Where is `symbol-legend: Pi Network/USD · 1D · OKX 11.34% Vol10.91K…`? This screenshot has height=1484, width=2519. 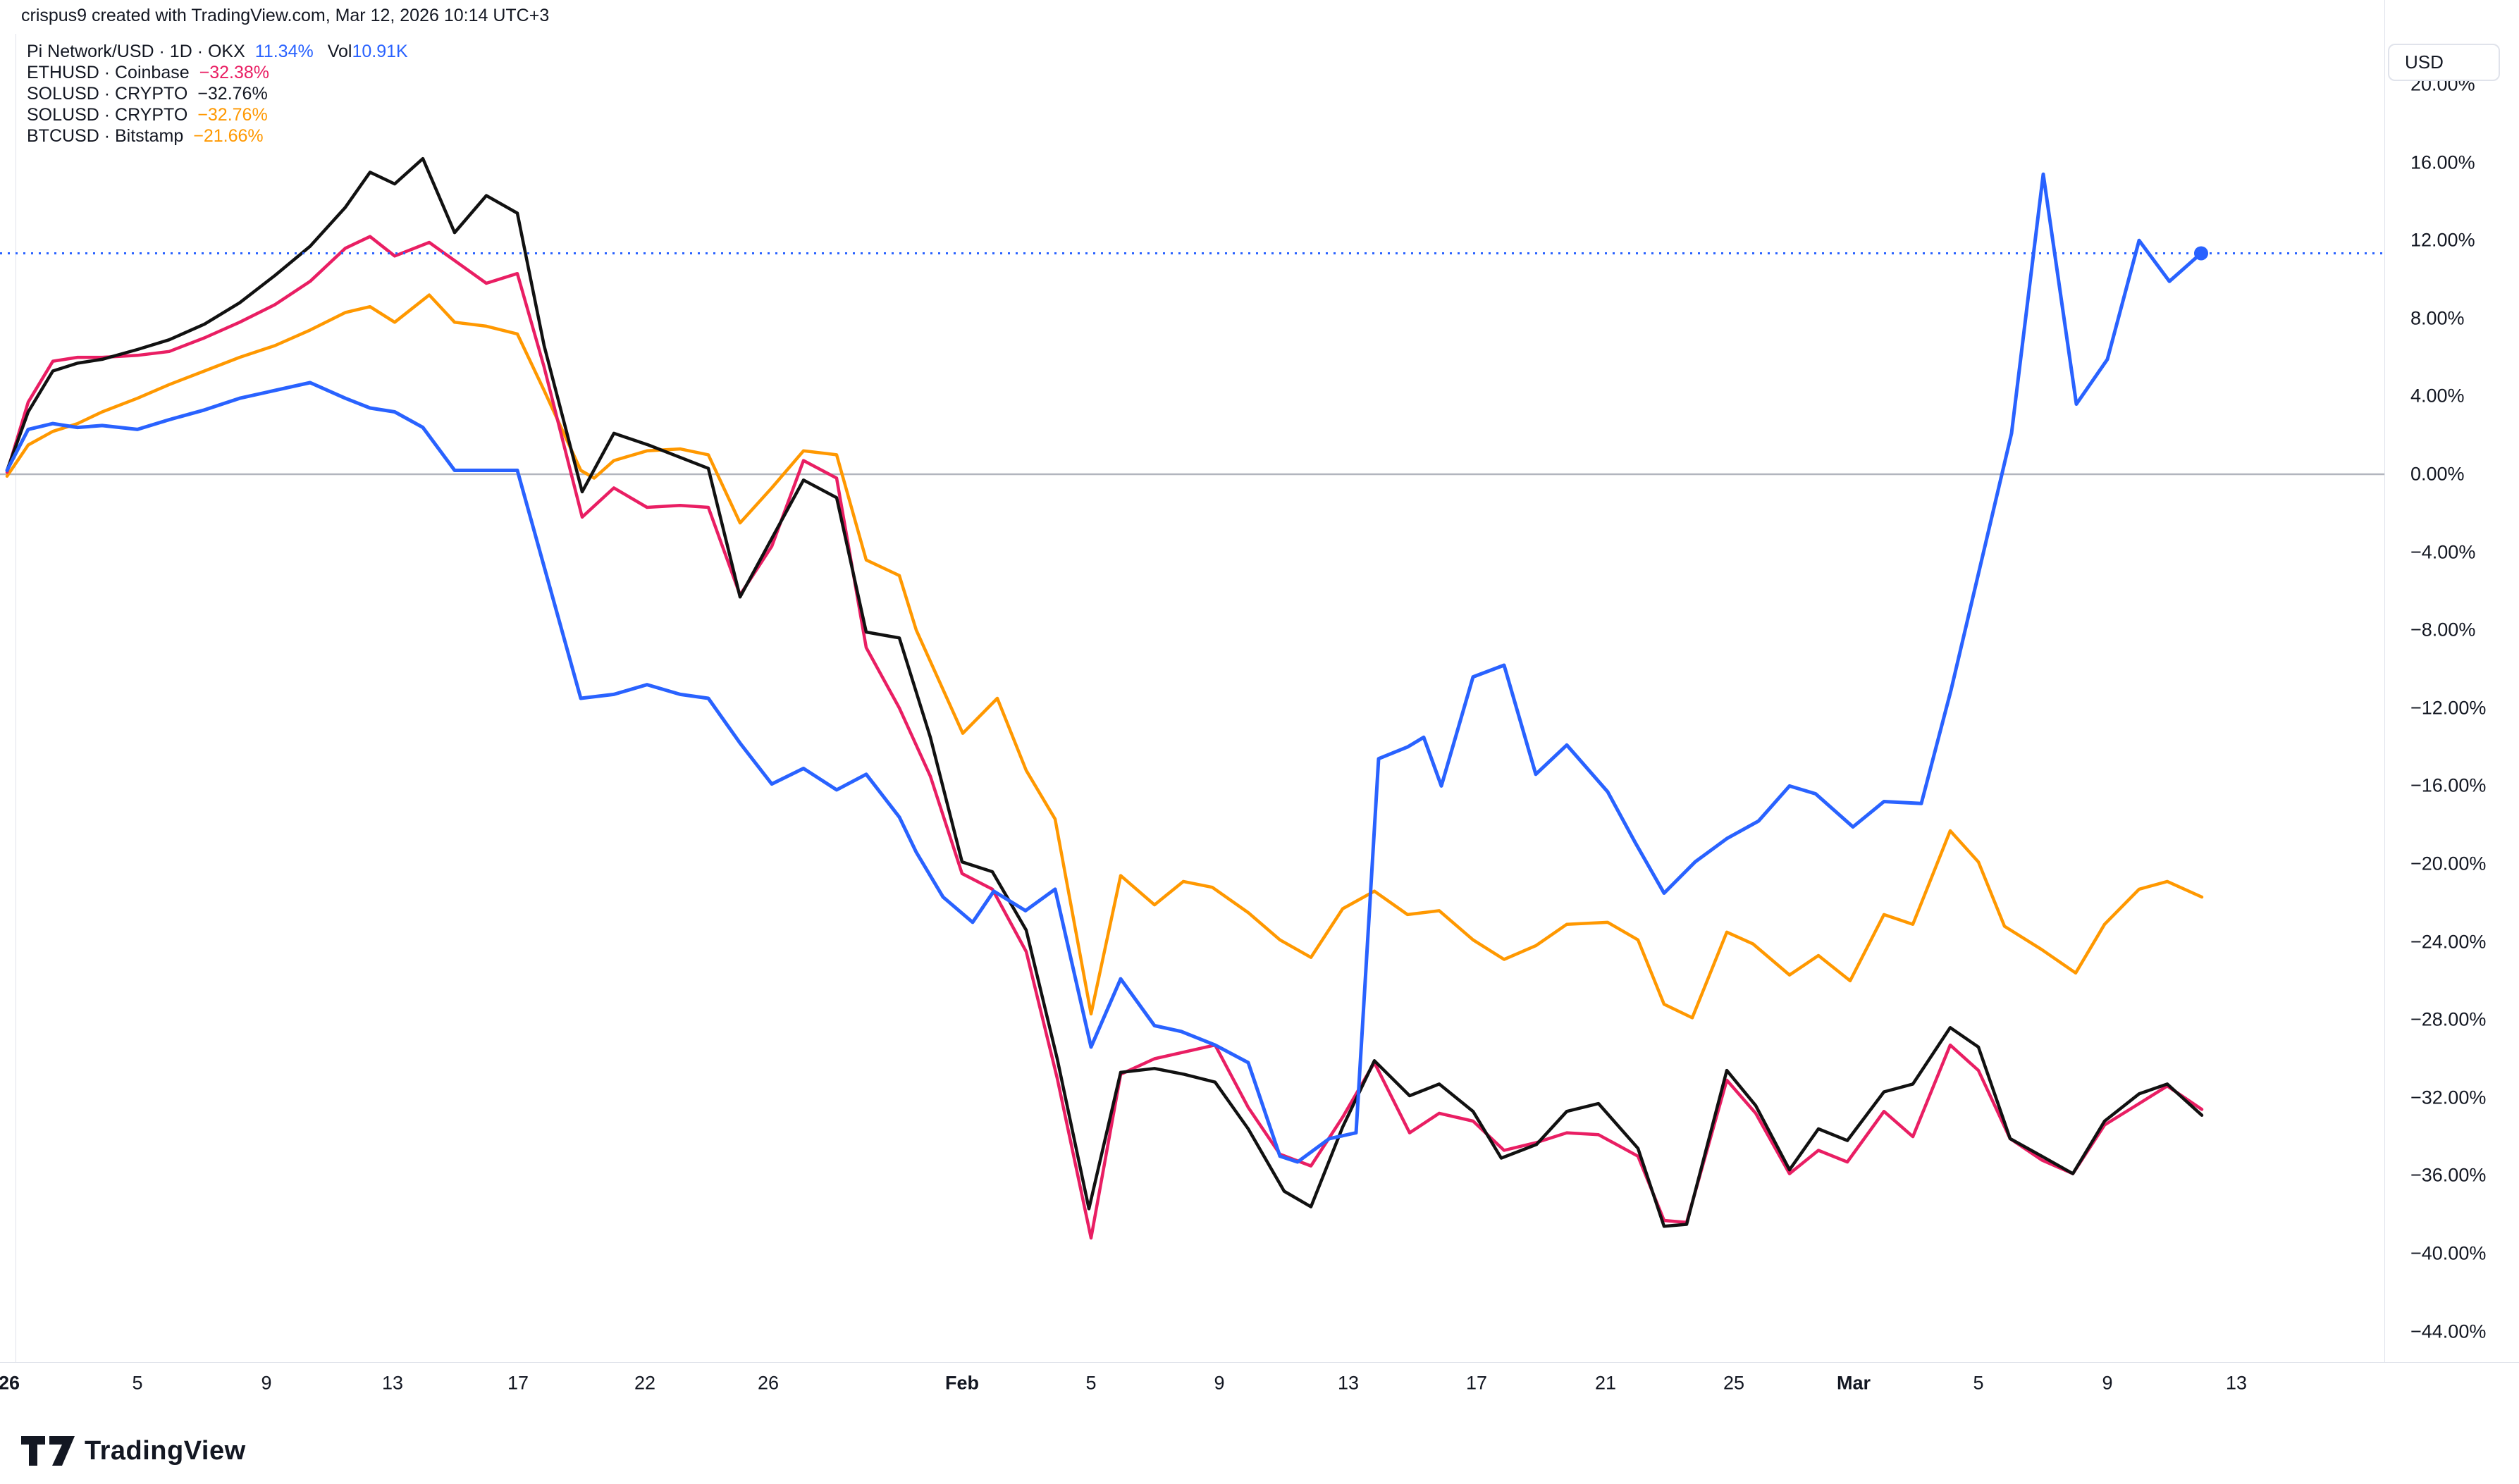 symbol-legend: Pi Network/USD · 1D · OKX 11.34% Vol10.91K… is located at coordinates (217, 94).